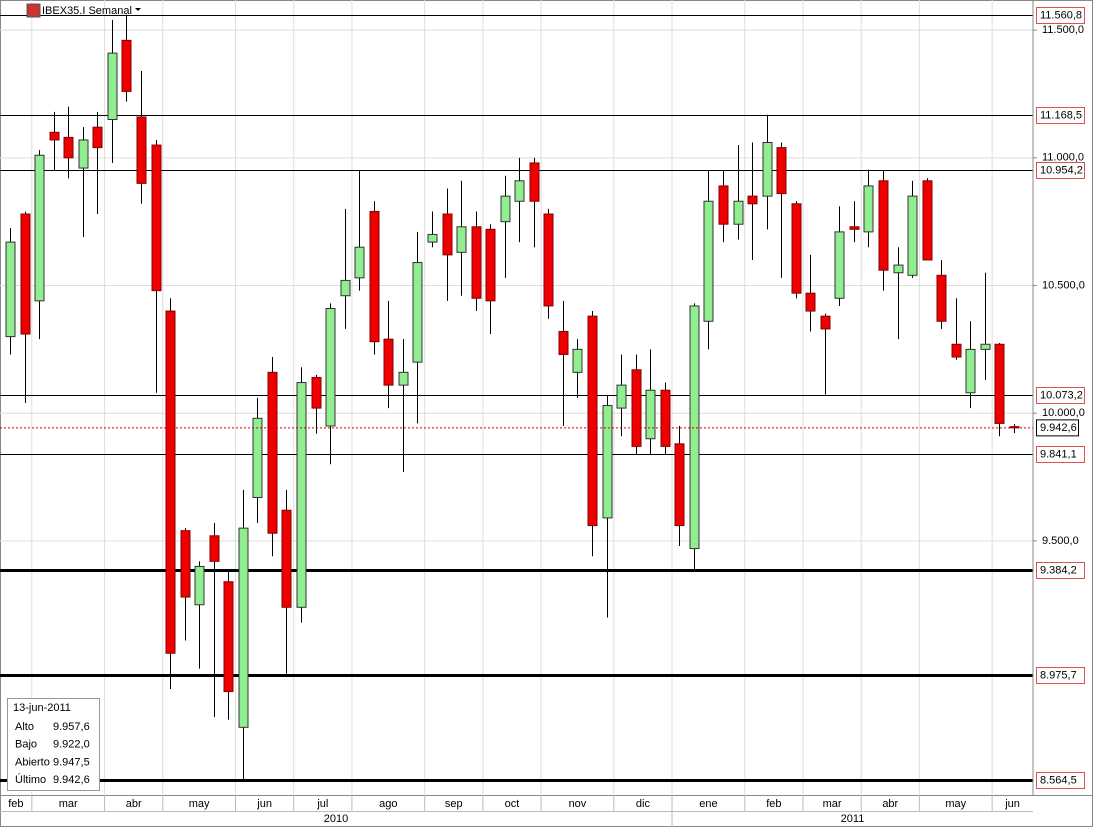 The image size is (1093, 827). I want to click on y-tick-label: 9.500,0, so click(1060, 541).